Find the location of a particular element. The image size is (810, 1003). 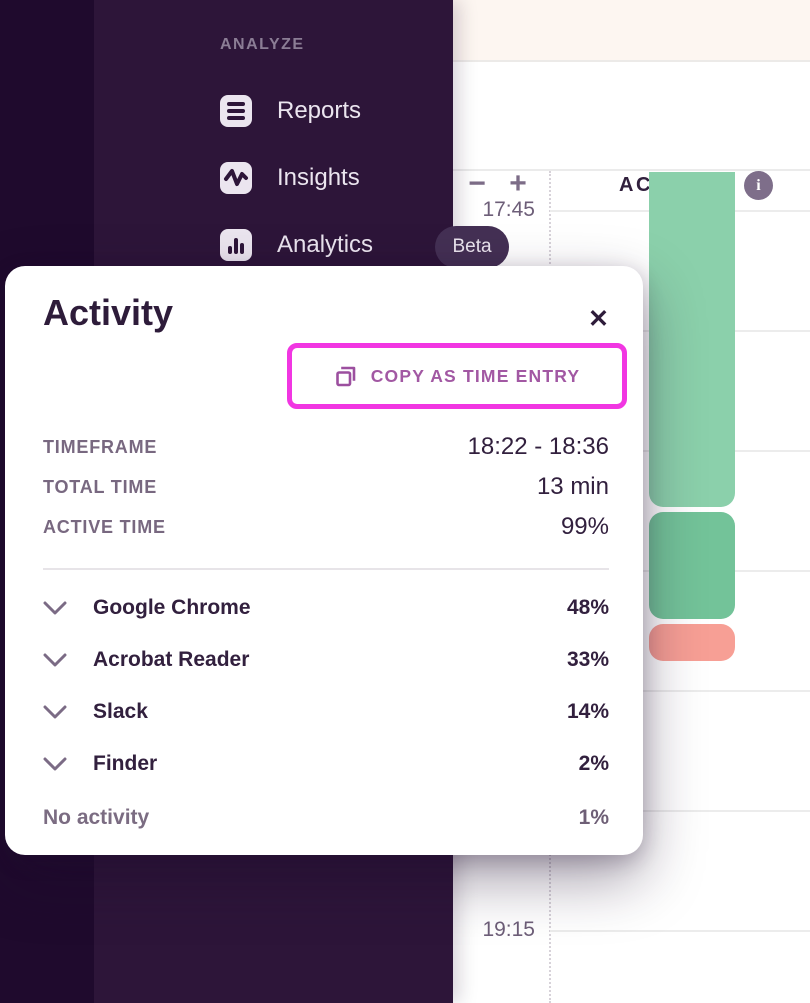

zoom-out-button: − is located at coordinates (477, 184).